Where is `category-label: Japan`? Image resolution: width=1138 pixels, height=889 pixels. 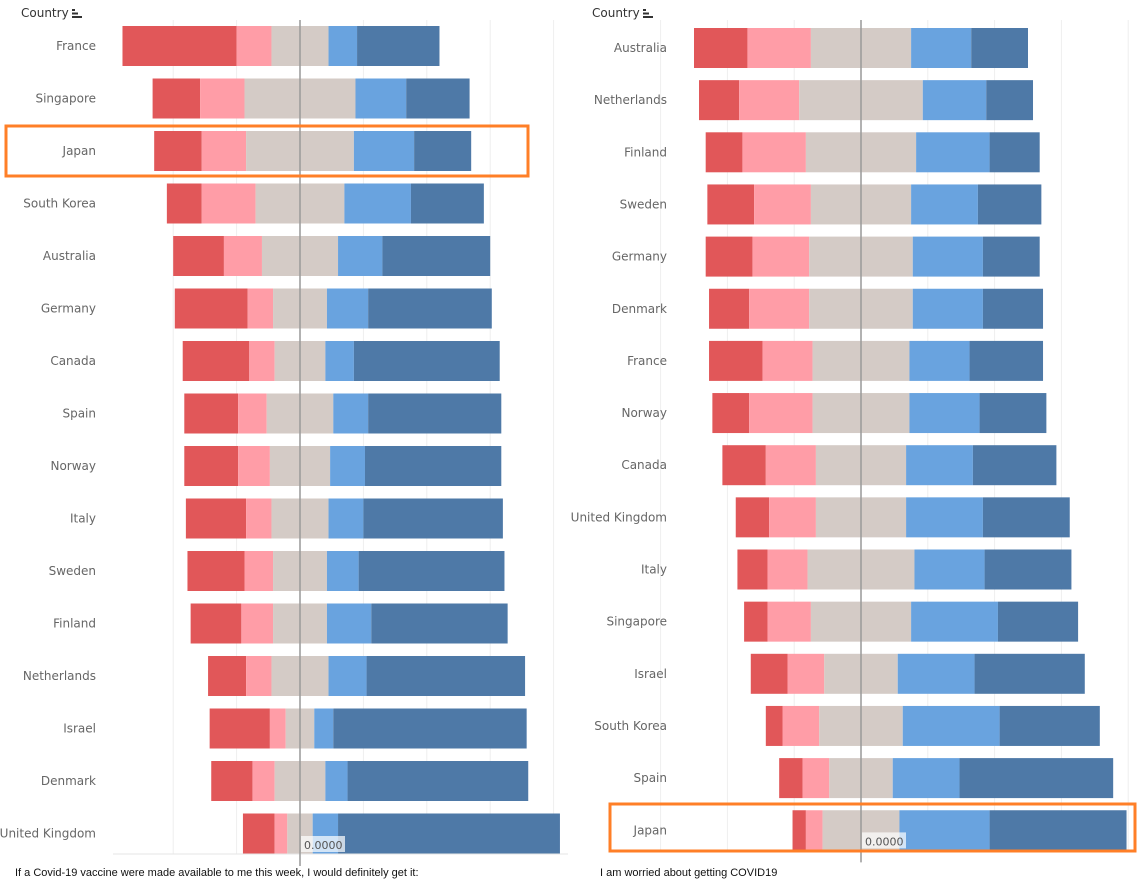 category-label: Japan is located at coordinates (79, 151).